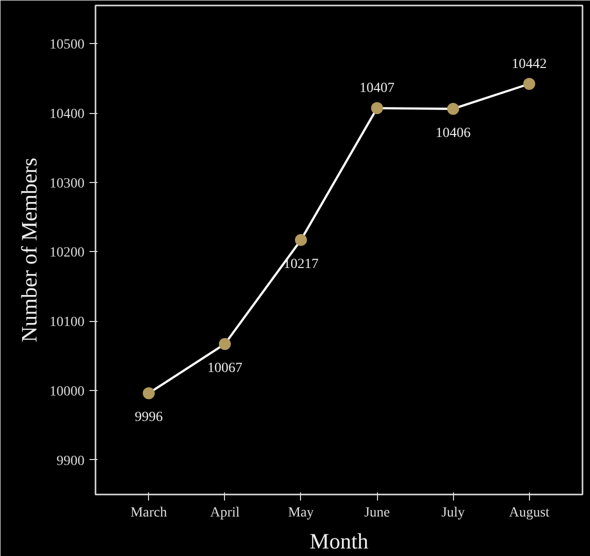  What do you see at coordinates (148, 418) in the screenshot?
I see `data-label: 9996` at bounding box center [148, 418].